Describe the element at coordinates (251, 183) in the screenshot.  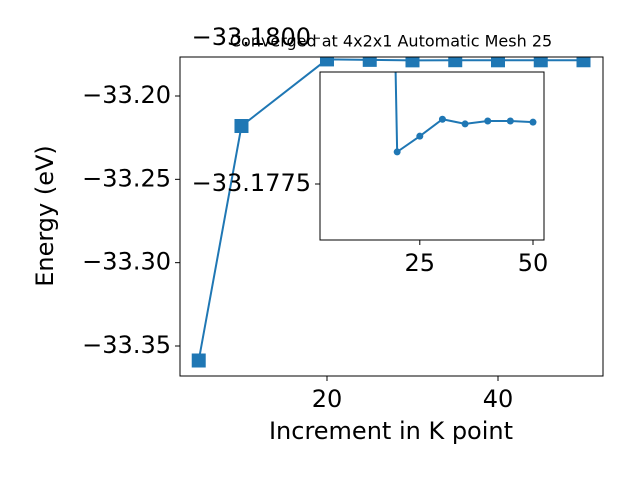
I see `y-tick-label: −33.1775` at that location.